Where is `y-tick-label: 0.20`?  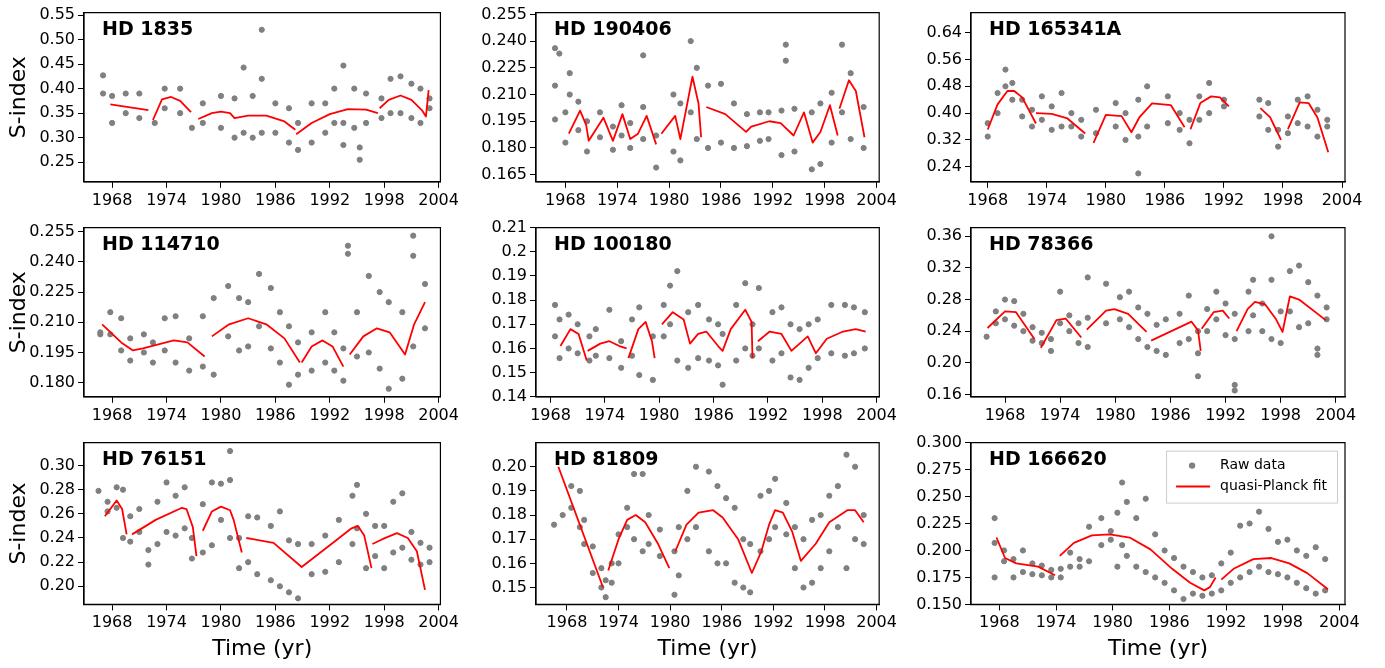 y-tick-label: 0.20 is located at coordinates (509, 465).